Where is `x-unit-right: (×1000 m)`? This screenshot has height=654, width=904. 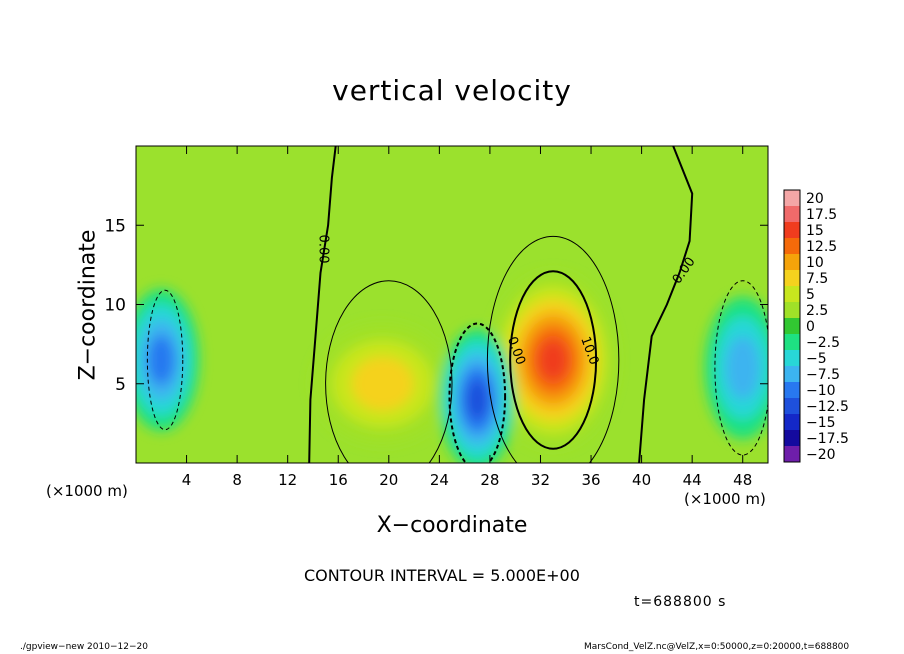
x-unit-right: (×1000 m) is located at coordinates (725, 499).